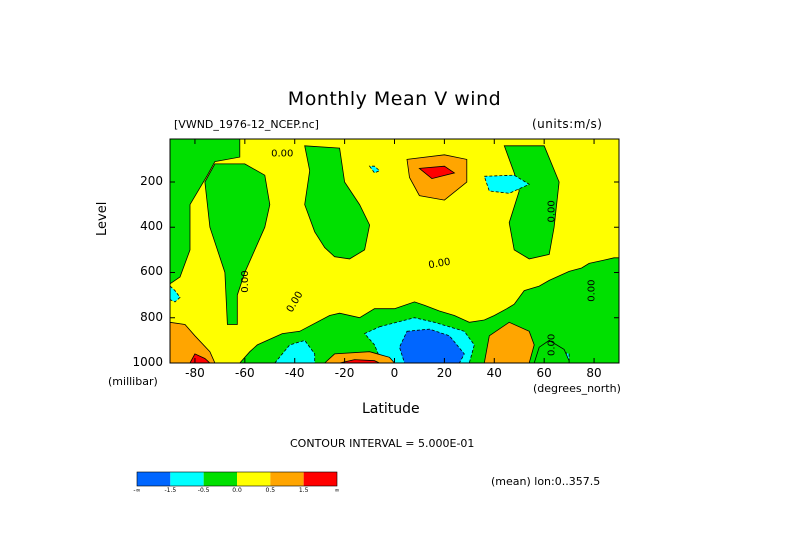 The width and height of the screenshot is (789, 558). What do you see at coordinates (382, 443) in the screenshot?
I see `contour-interval-text: CONTOUR INTERVAL = 5.000E-01` at bounding box center [382, 443].